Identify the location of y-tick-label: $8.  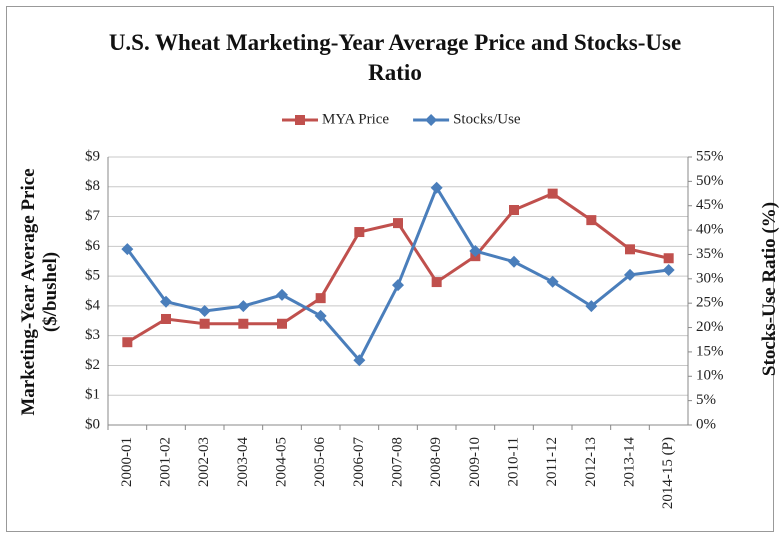
(92, 186).